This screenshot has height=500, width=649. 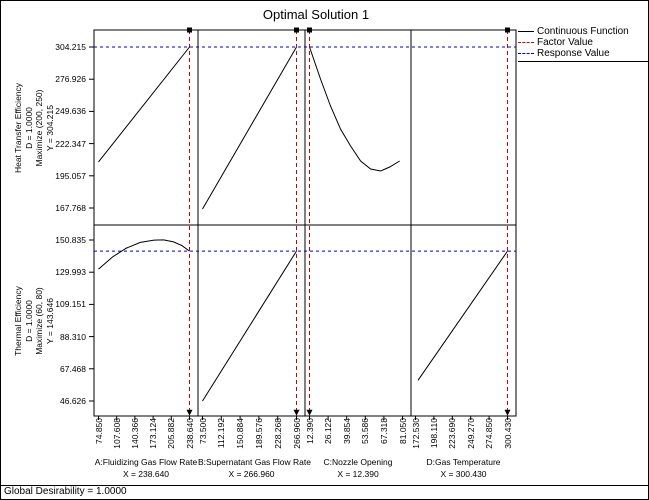 I want to click on continuous-function-line-icon, so click(x=526, y=31).